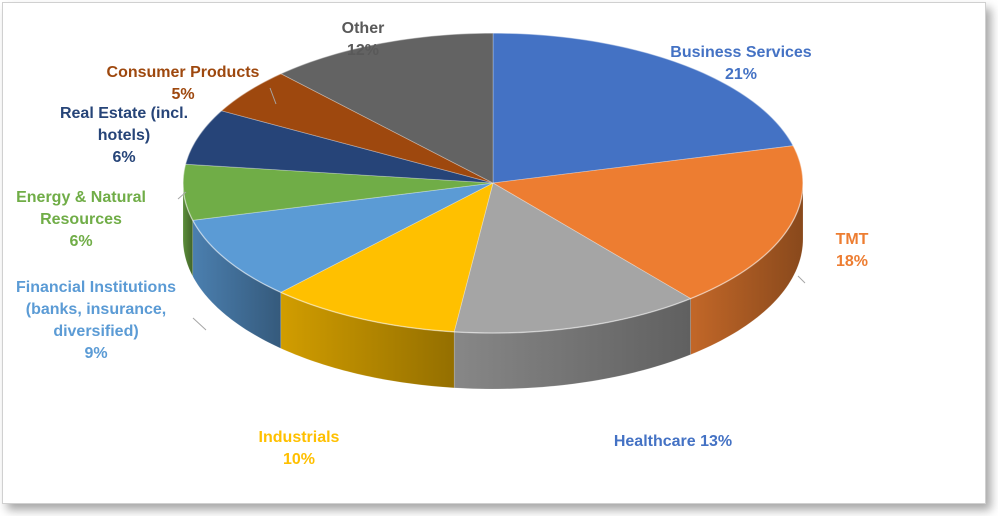 Image resolution: width=998 pixels, height=516 pixels. What do you see at coordinates (673, 441) in the screenshot?
I see `data-label-healthcare: Healthcare 13%` at bounding box center [673, 441].